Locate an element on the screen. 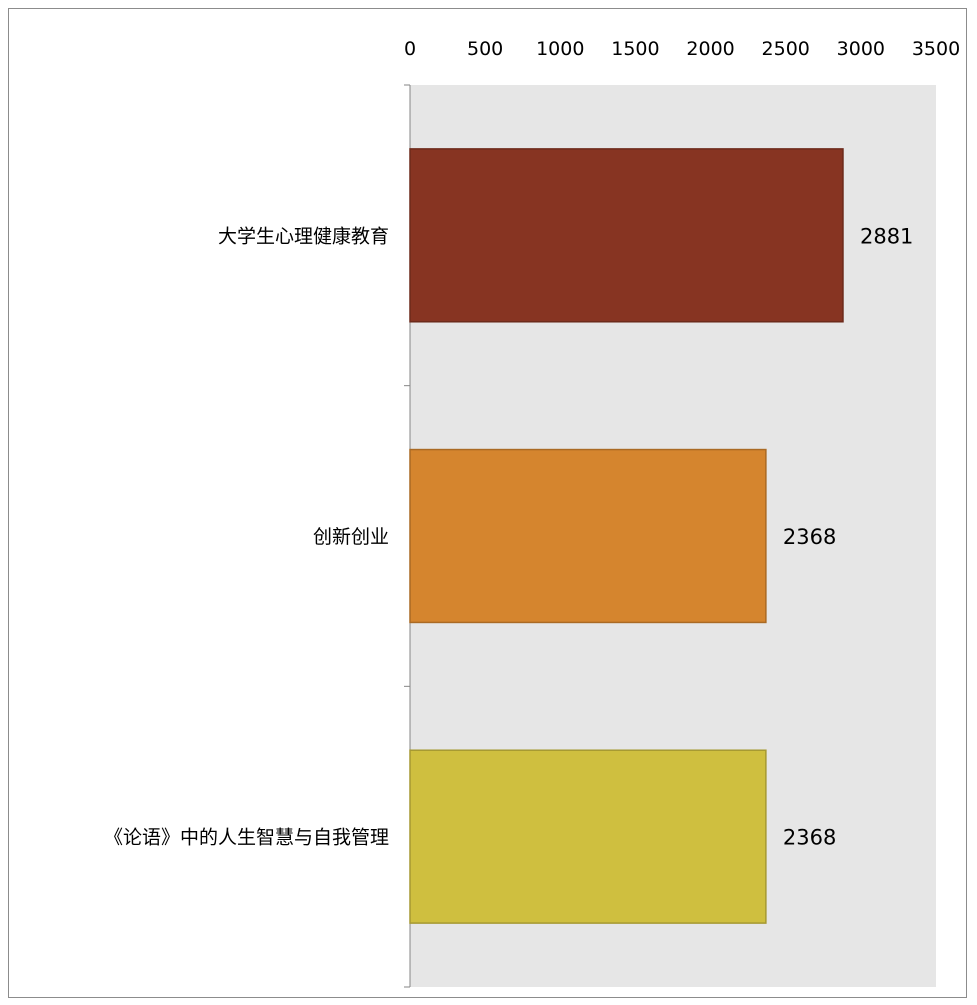 The height and width of the screenshot is (1005, 977). x-tick-label: 0 is located at coordinates (410, 49).